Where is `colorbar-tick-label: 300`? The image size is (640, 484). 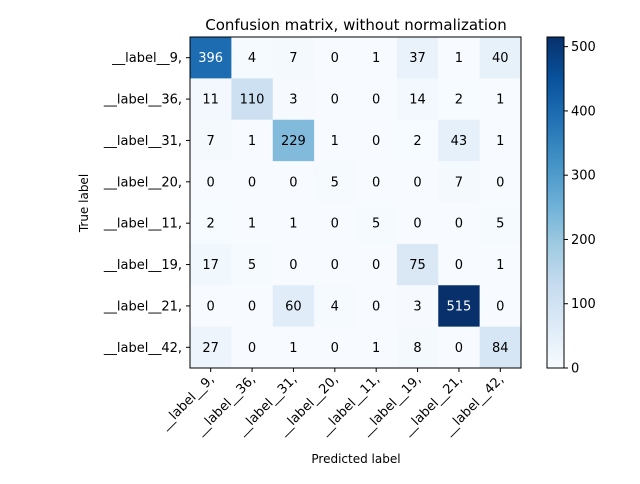 colorbar-tick-label: 300 is located at coordinates (583, 176).